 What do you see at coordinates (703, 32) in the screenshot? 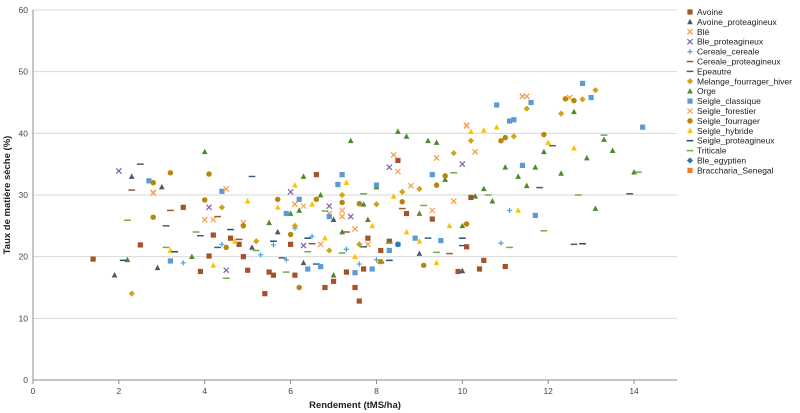
I see `legend-label: Blé` at bounding box center [703, 32].